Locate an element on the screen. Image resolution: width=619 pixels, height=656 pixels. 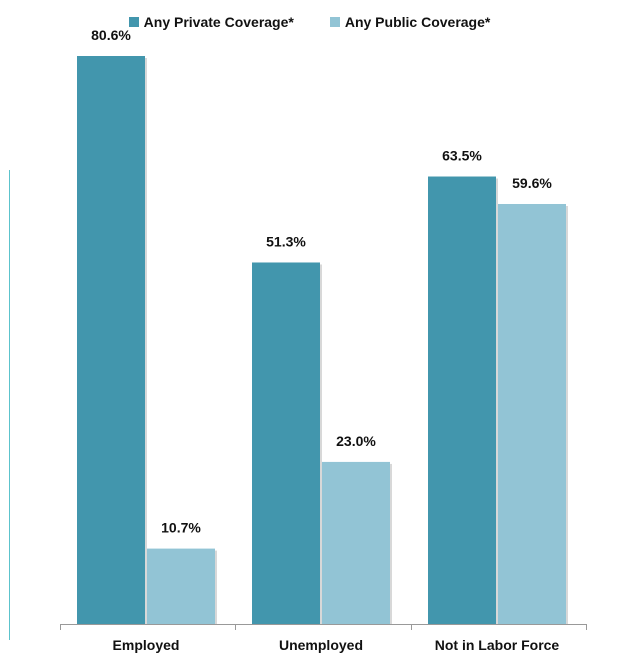
legend-item-private: Any Private Coverage* is located at coordinates (211, 22).